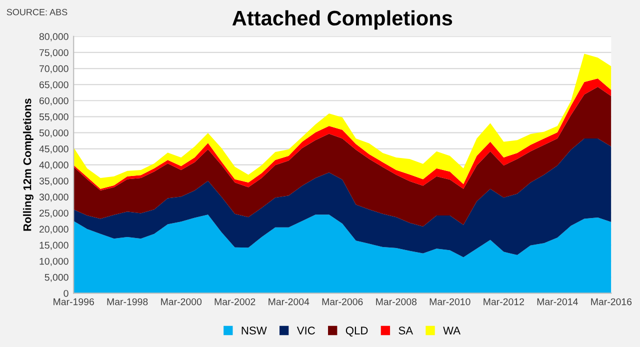 This screenshot has width=640, height=347. Describe the element at coordinates (357, 331) in the screenshot. I see `legend-label: QLD` at that location.